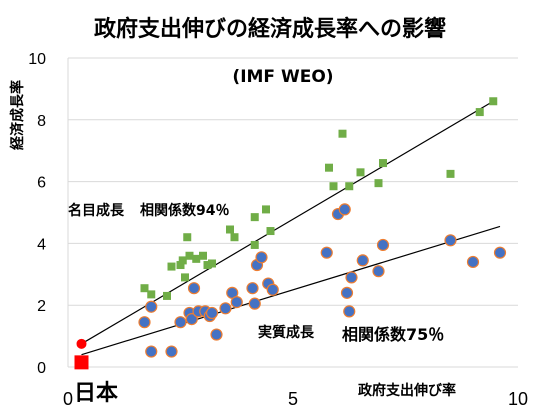  I want to click on y-tick-label: 8, so click(41, 121).